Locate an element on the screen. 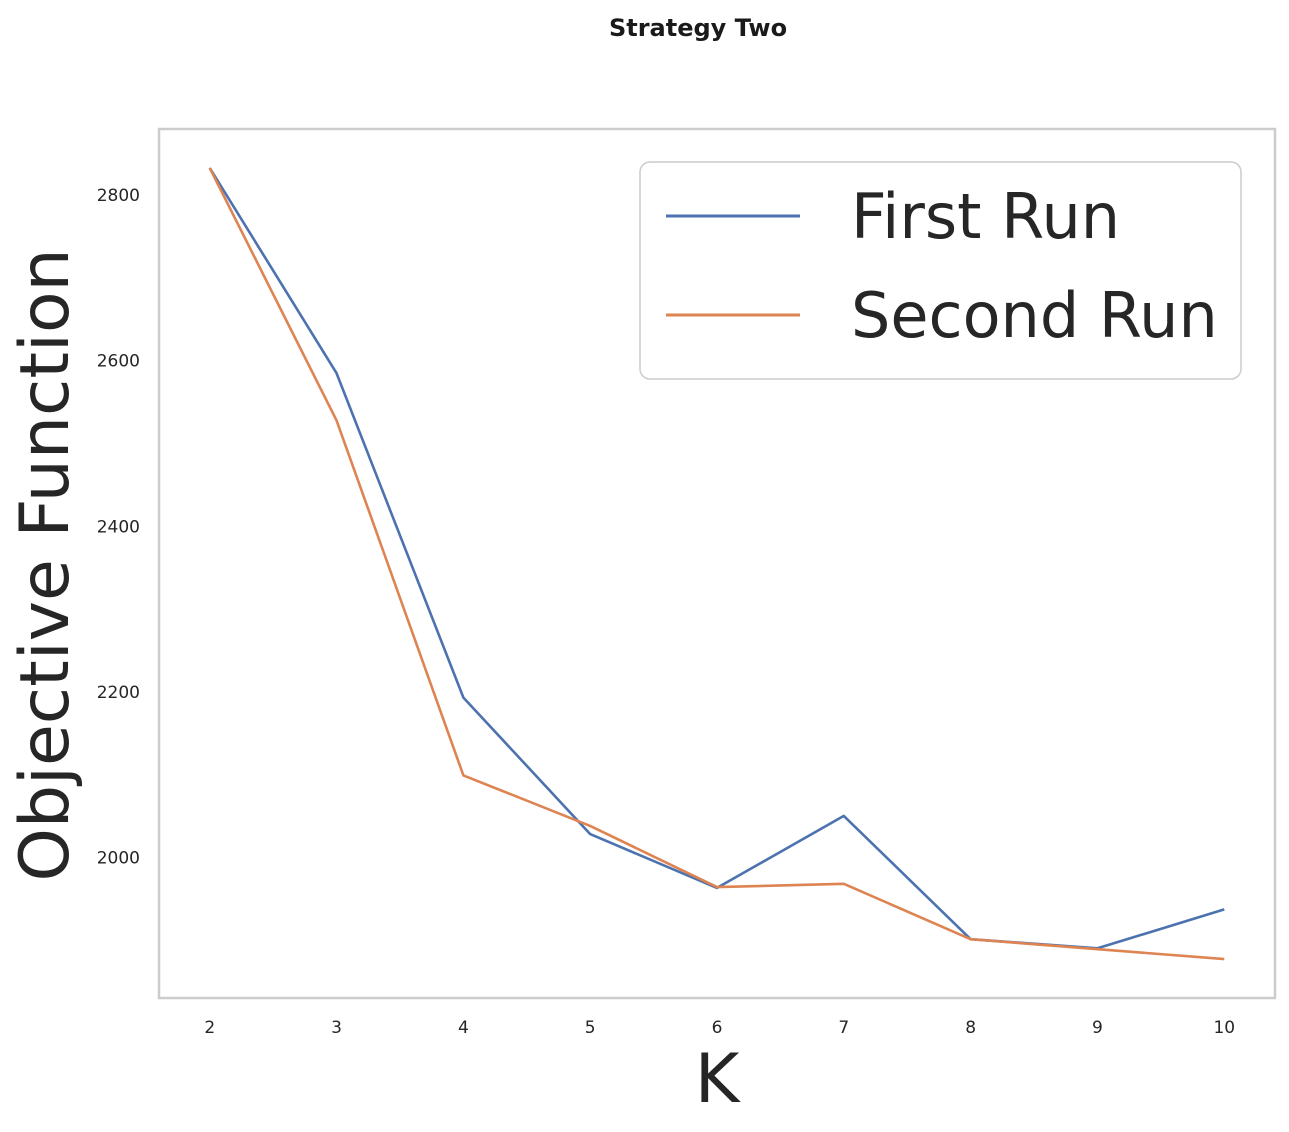 This screenshot has width=1289, height=1132. x-tick-label: 9 is located at coordinates (1097, 1028).